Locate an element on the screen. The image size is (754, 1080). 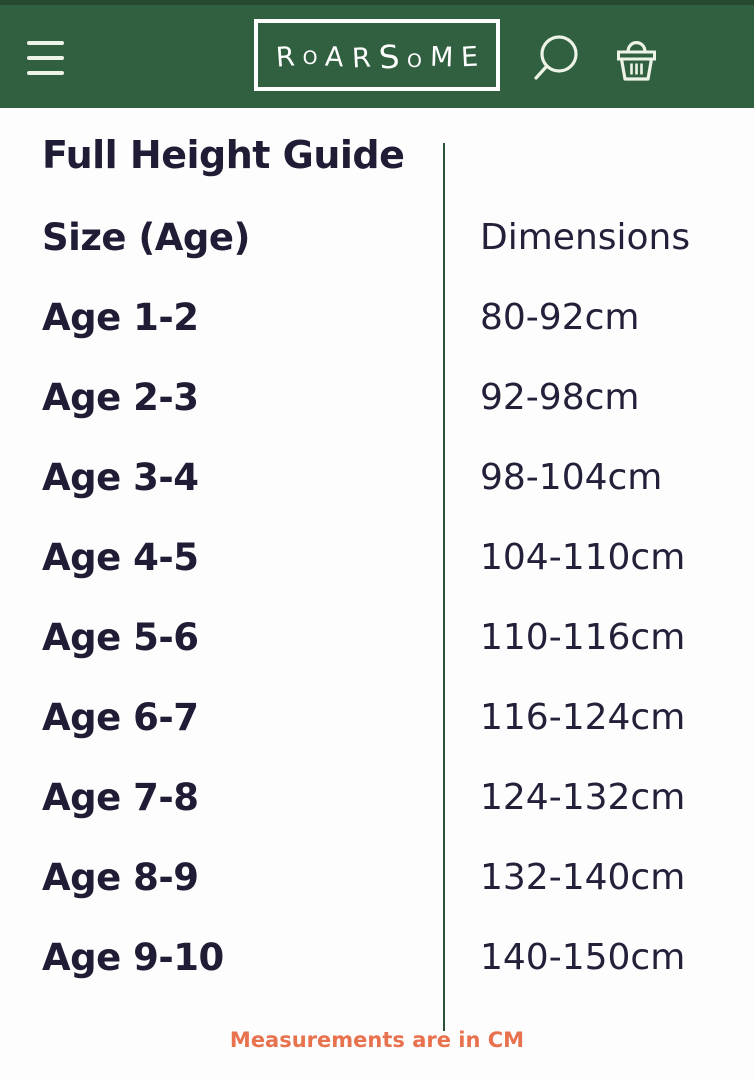
hamburger-menu-icon is located at coordinates (46, 58).